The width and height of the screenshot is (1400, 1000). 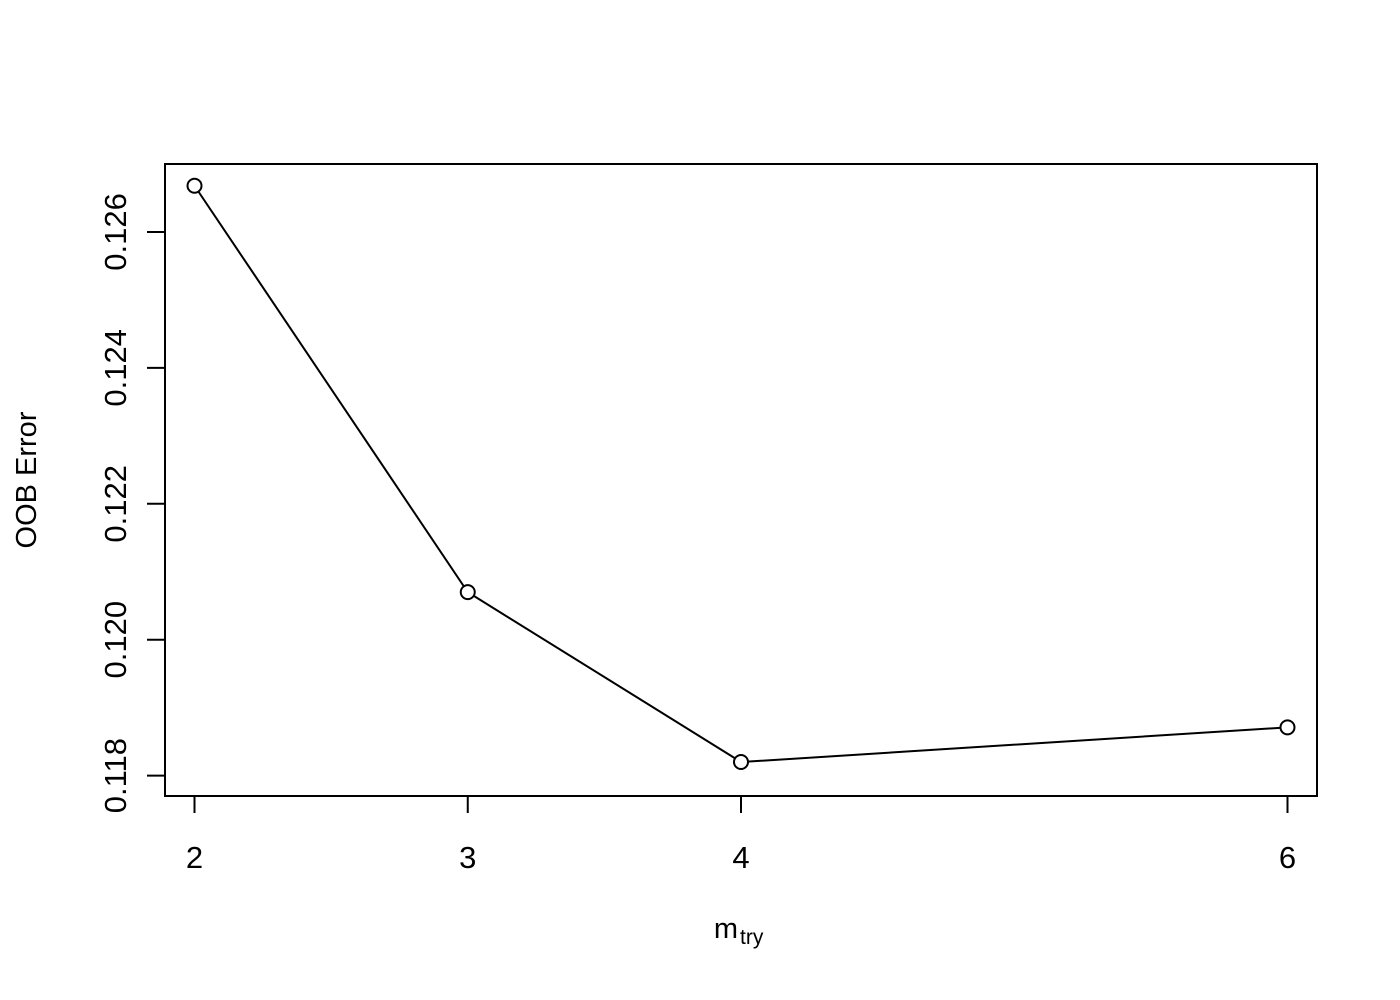 What do you see at coordinates (1287, 857) in the screenshot?
I see `x-tick-label: 6` at bounding box center [1287, 857].